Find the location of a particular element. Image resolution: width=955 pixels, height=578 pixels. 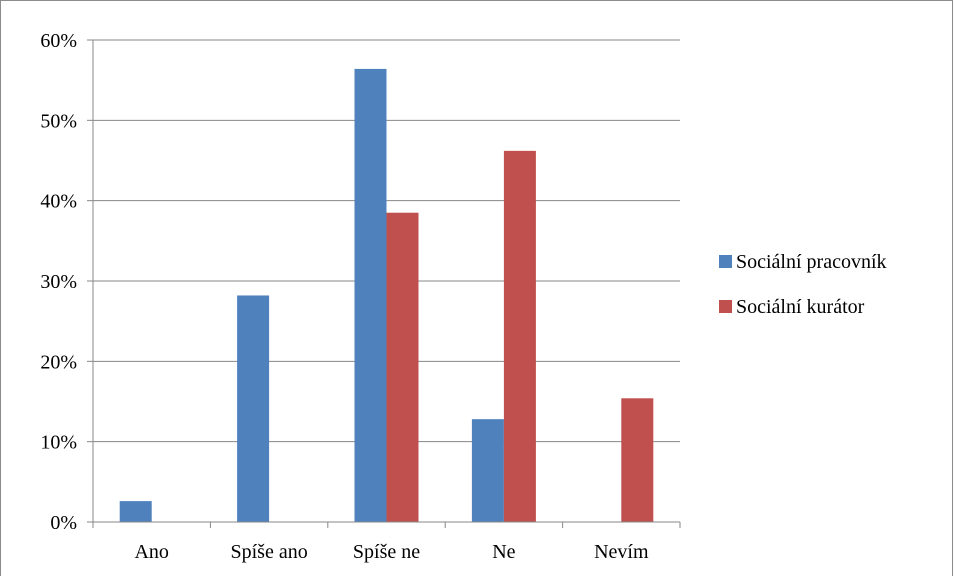

y-tick-label: 60% is located at coordinates (58, 41).